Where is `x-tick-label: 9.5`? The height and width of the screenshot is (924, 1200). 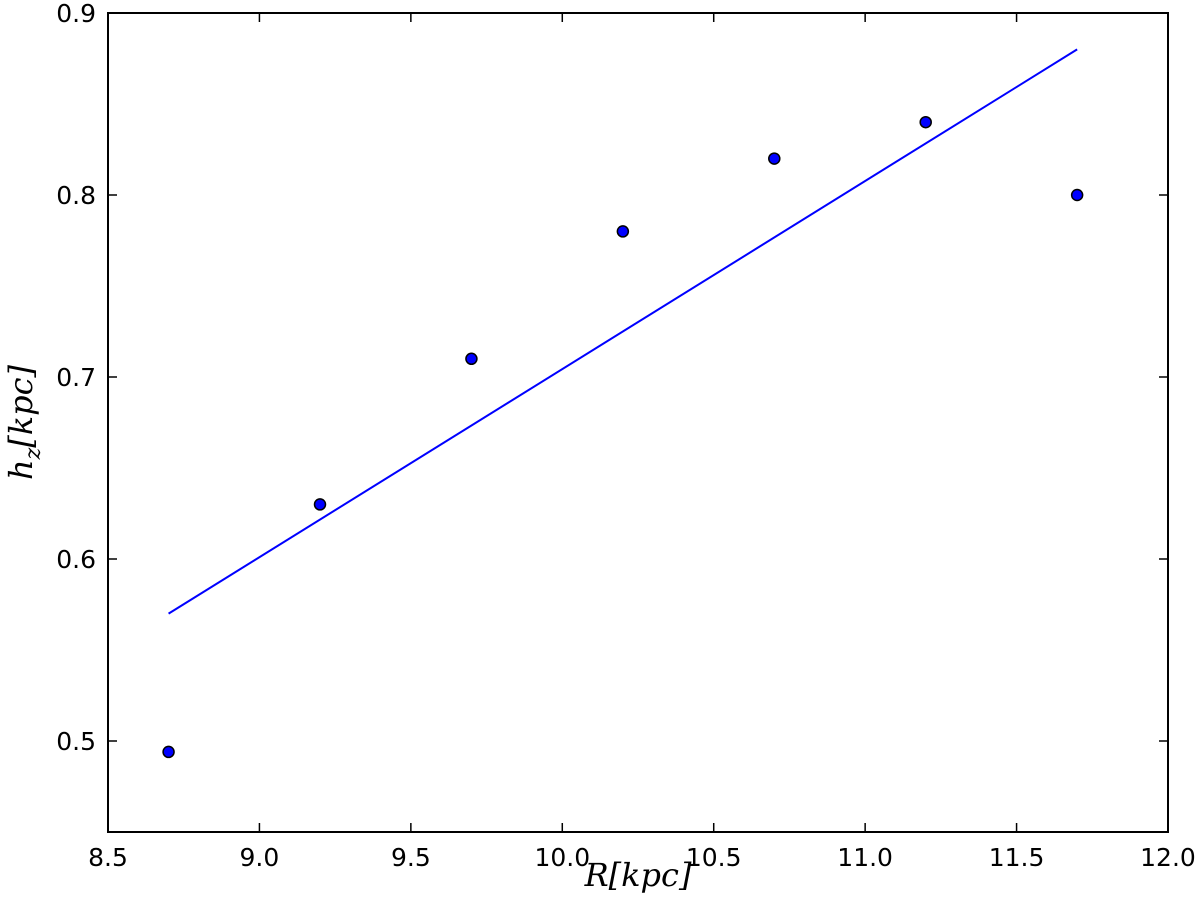 x-tick-label: 9.5 is located at coordinates (411, 857).